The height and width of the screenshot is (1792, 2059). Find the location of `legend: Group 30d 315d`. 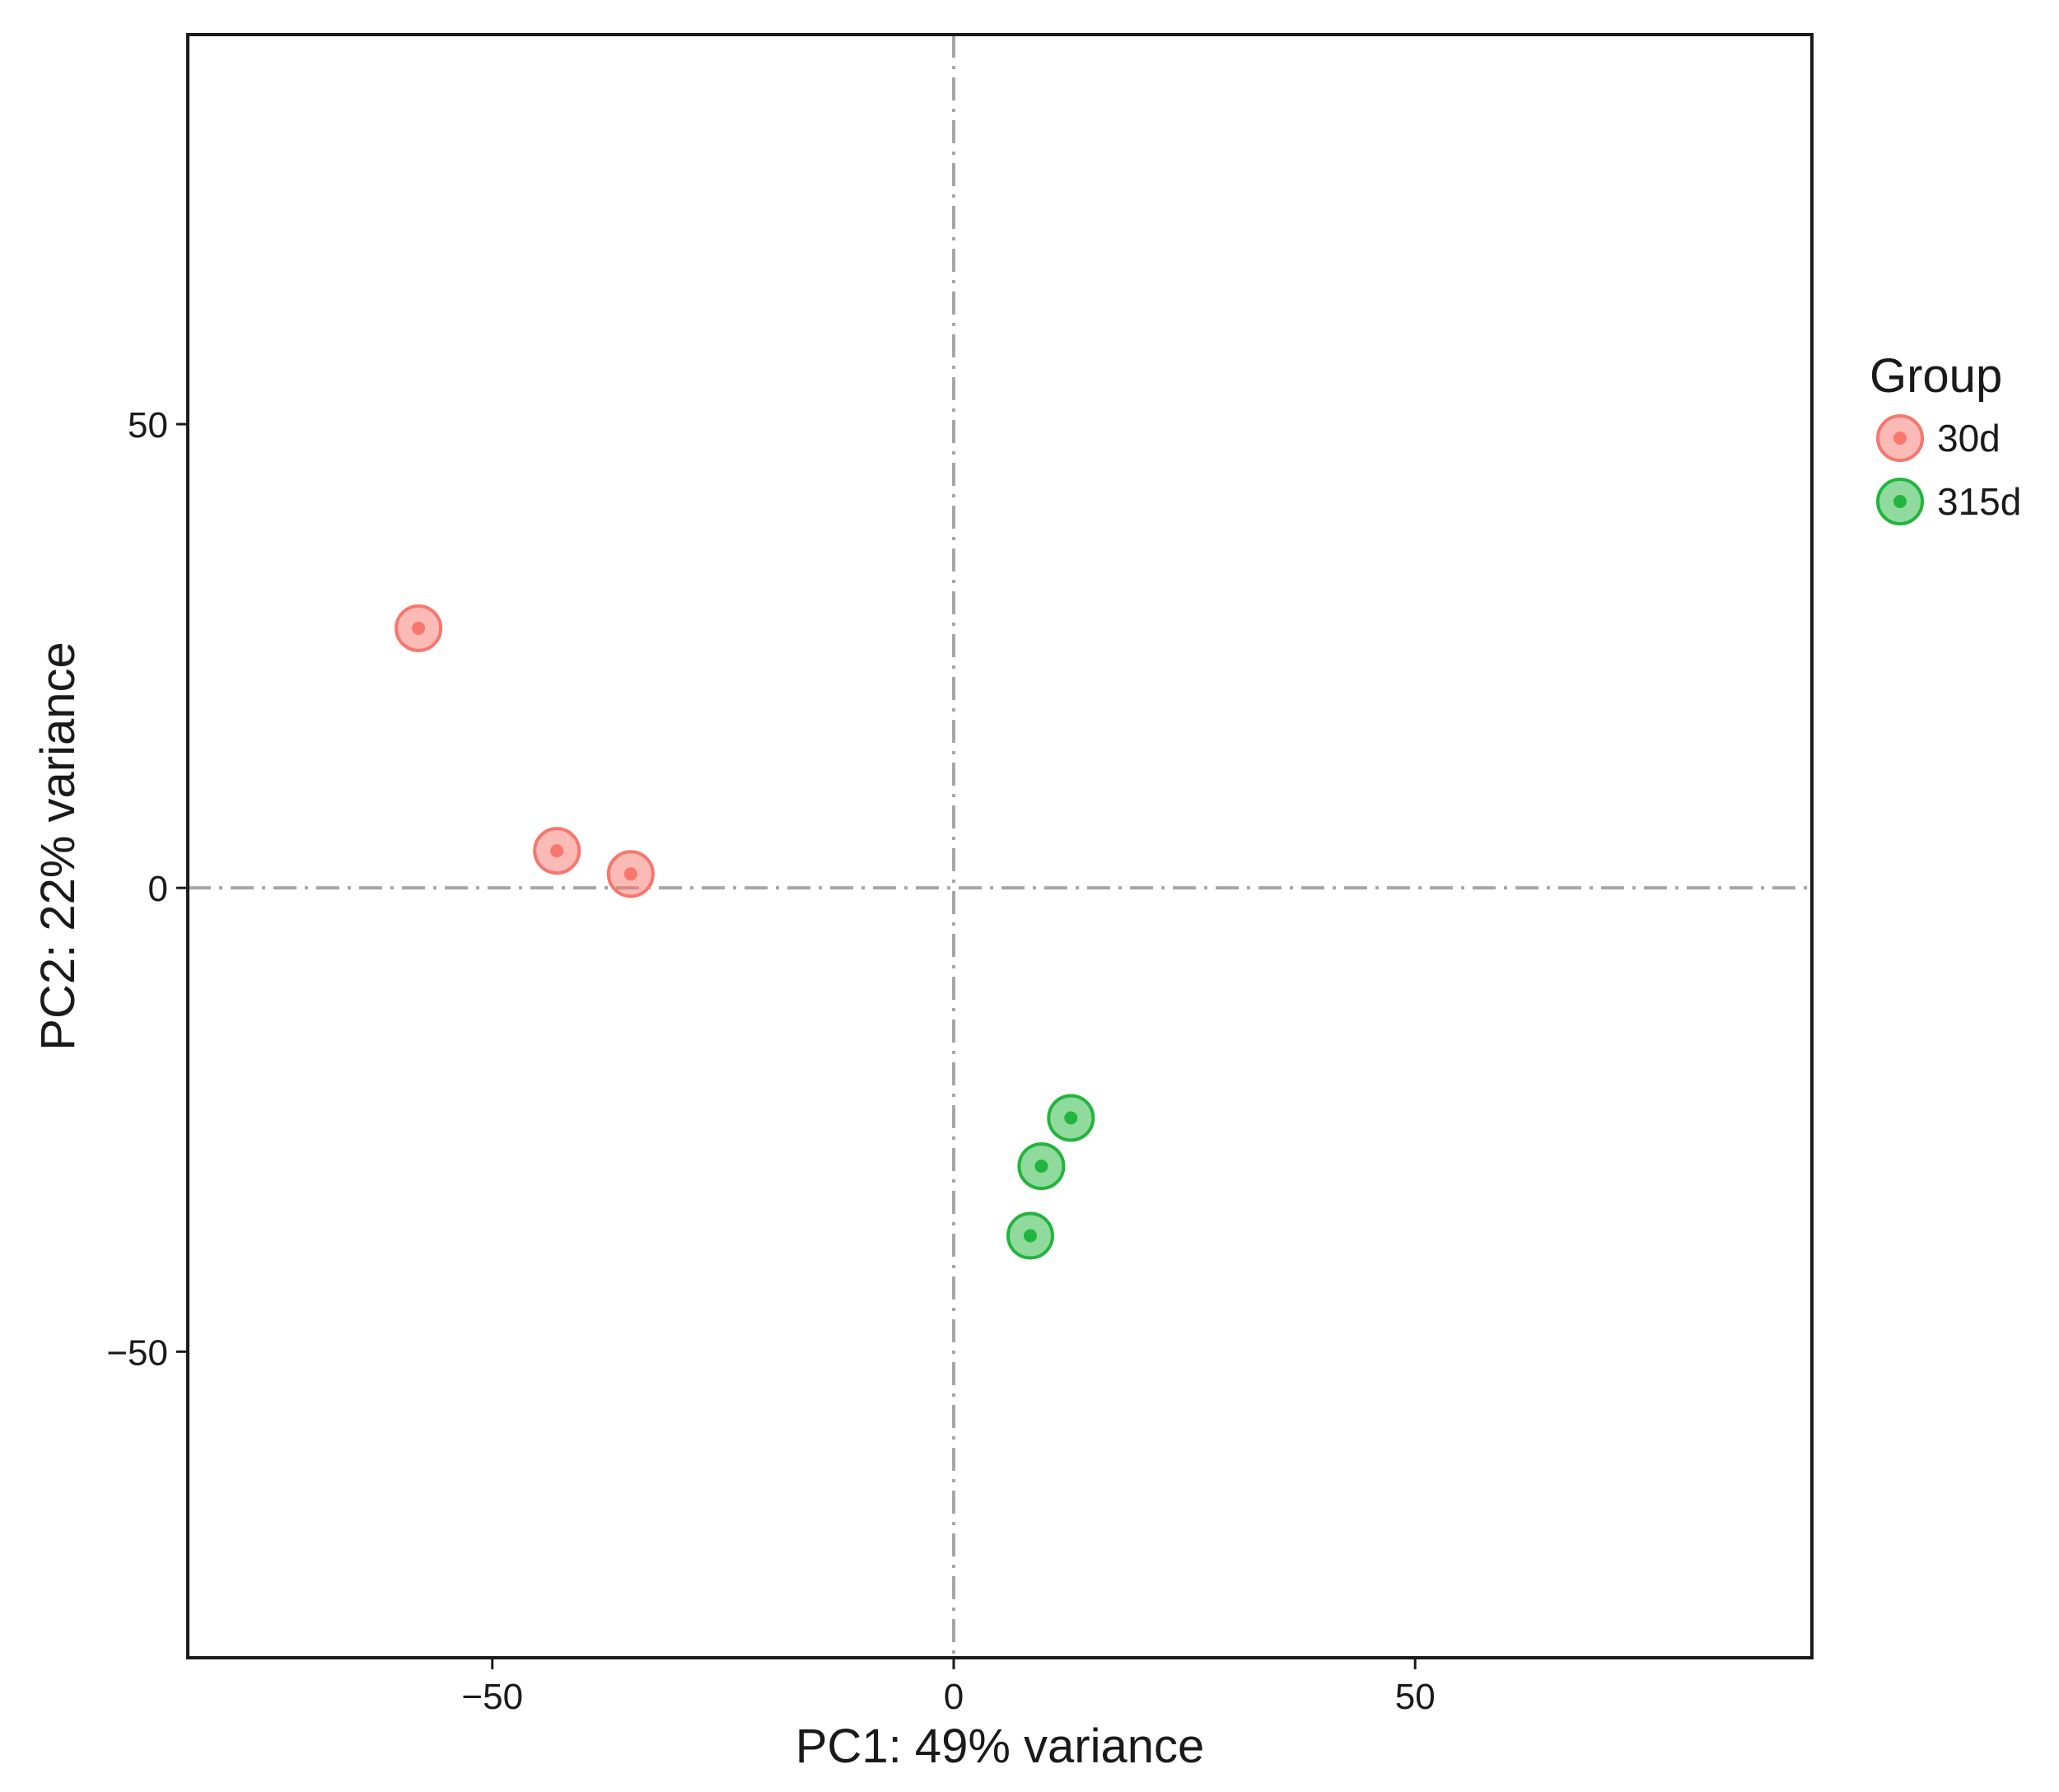

legend: Group 30d 315d is located at coordinates (1945, 437).